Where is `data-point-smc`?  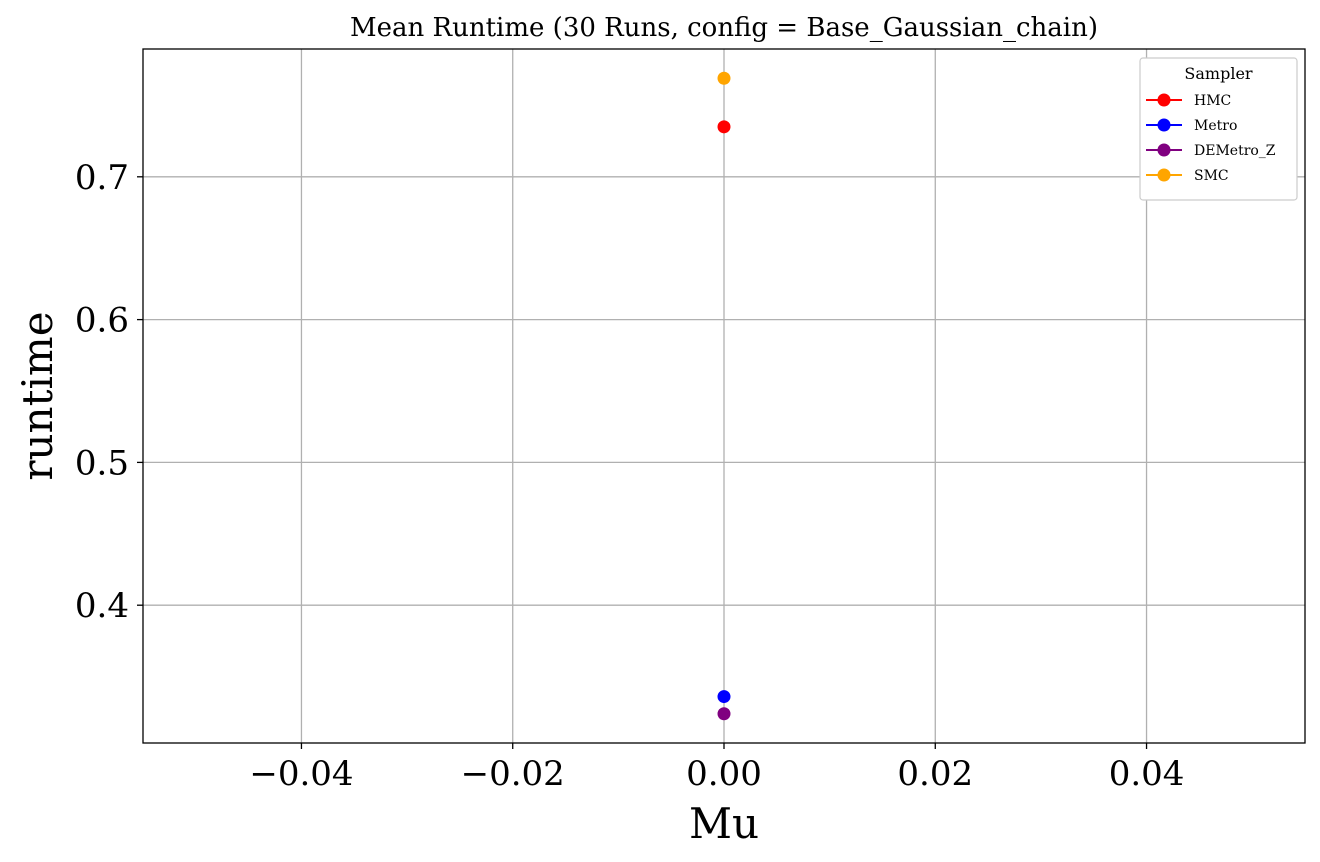
data-point-smc is located at coordinates (724, 78).